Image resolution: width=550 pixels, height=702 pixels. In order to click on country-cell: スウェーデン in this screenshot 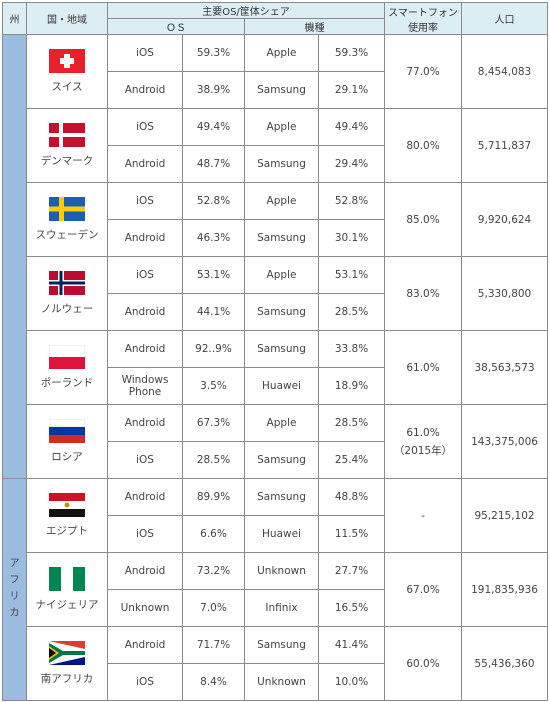, I will do `click(67, 219)`.